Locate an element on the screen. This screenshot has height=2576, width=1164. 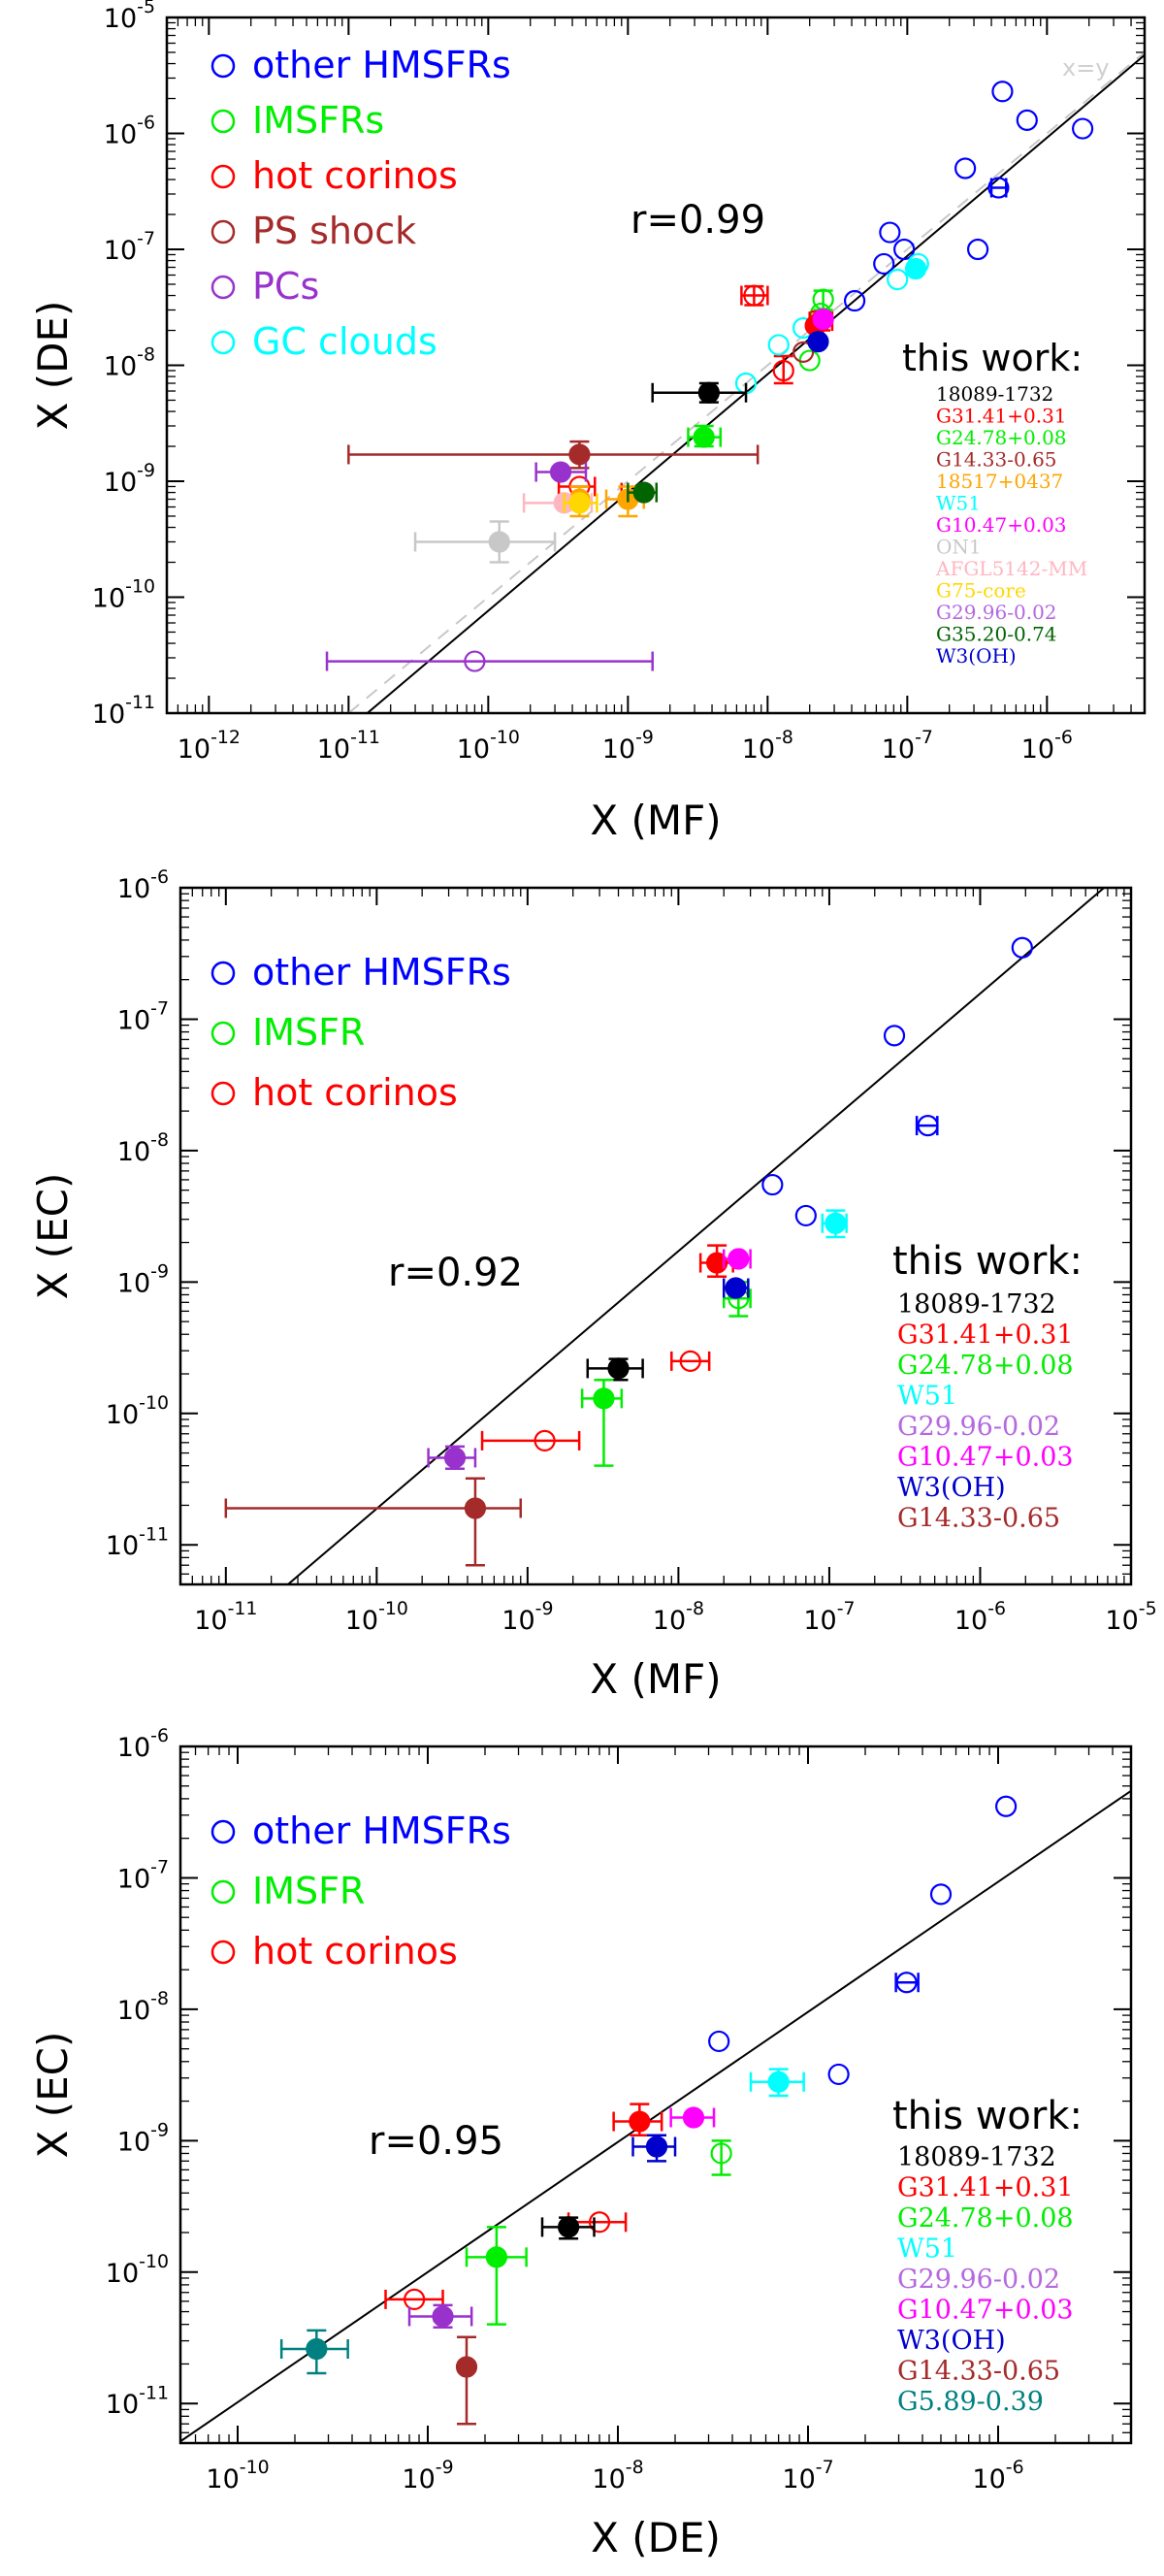
y-tick-label: 10⁻⁷ is located at coordinates (143, 1876).